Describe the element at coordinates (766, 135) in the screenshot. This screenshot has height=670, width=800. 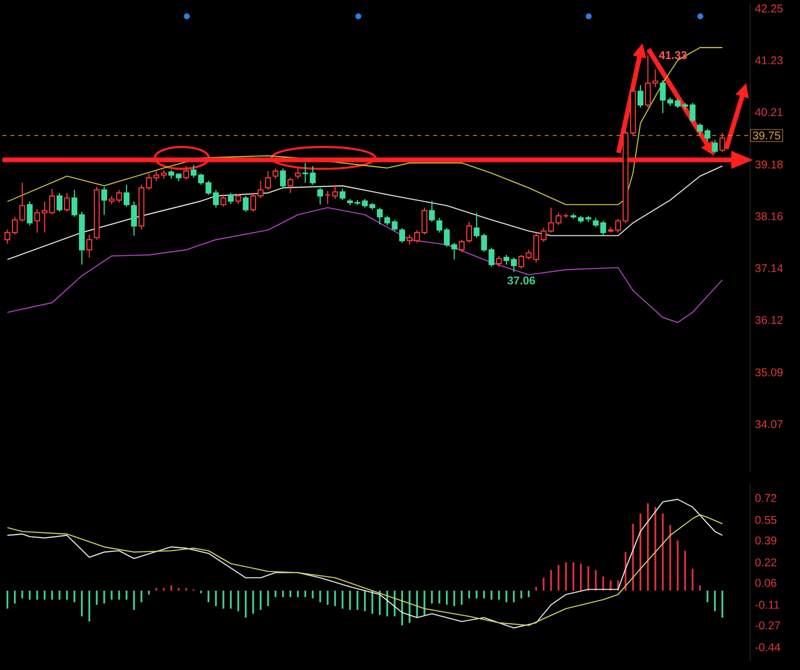
I see `ref-line-label: 39.75` at that location.